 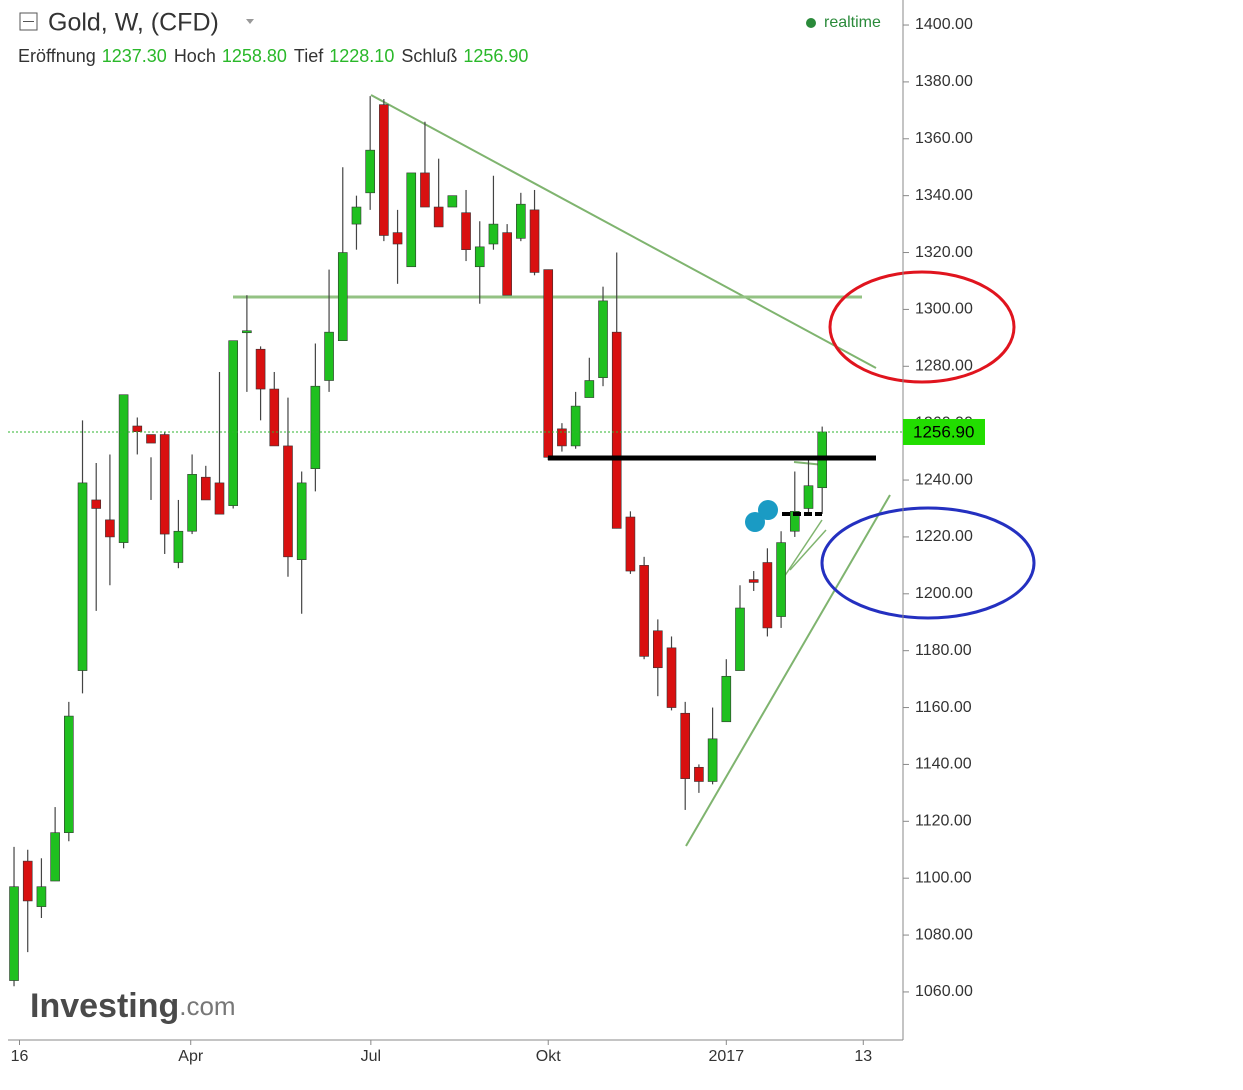 What do you see at coordinates (727, 1056) in the screenshot?
I see `x-tick-label: 2017` at bounding box center [727, 1056].